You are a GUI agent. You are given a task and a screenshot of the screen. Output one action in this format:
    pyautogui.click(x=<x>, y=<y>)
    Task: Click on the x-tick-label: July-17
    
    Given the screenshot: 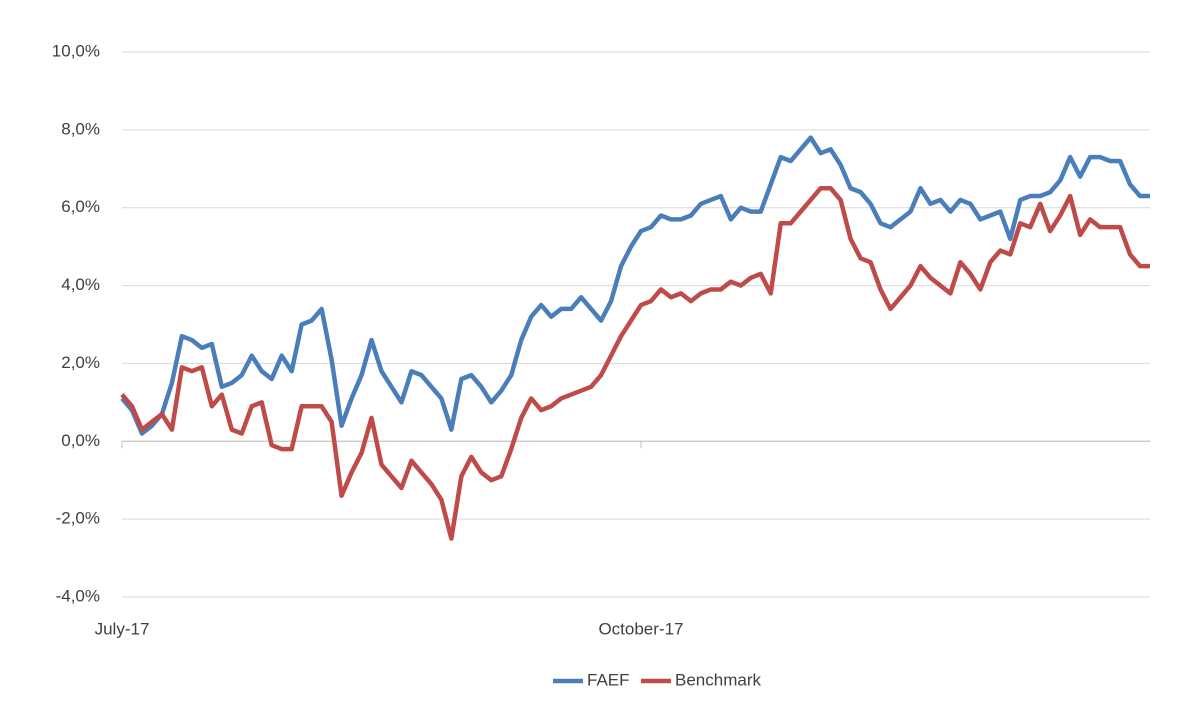 What is the action you would take?
    pyautogui.click(x=122, y=628)
    